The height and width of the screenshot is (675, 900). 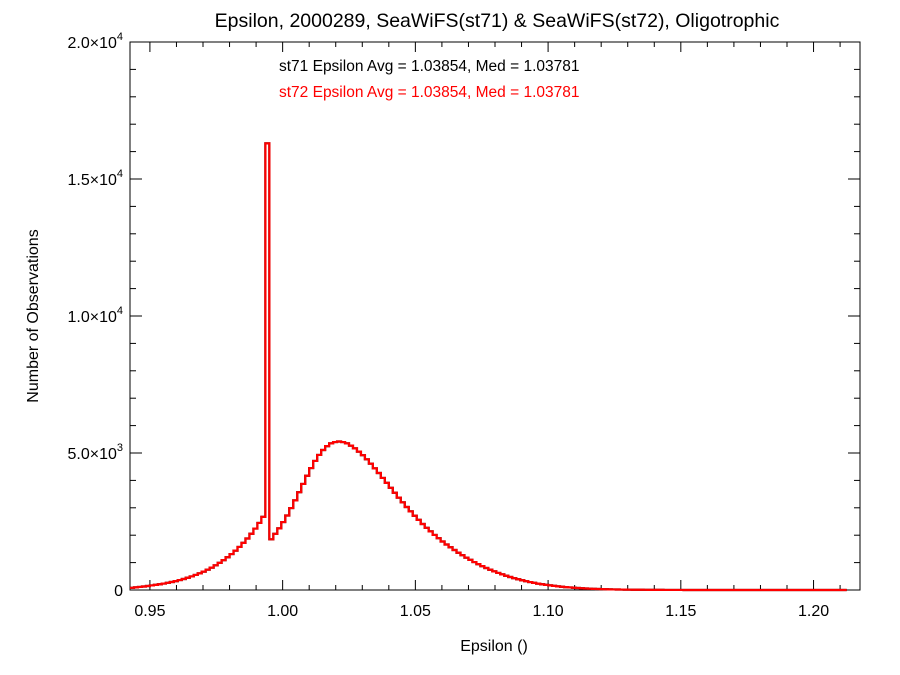 What do you see at coordinates (415, 611) in the screenshot?
I see `x-tick-label: 1.05` at bounding box center [415, 611].